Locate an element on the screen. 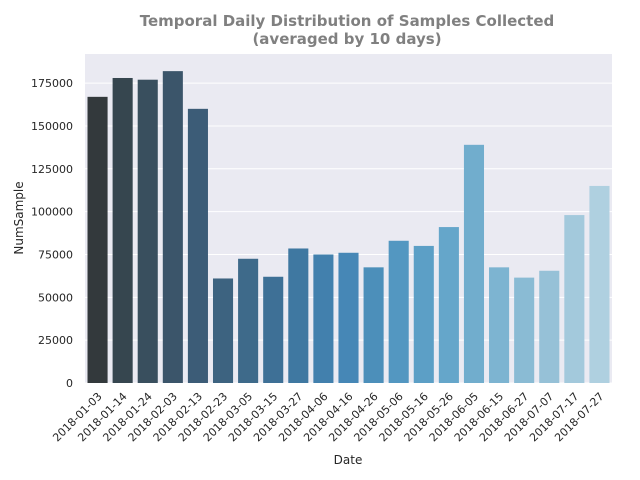 The image size is (640, 480). y-tick-label: 175000 is located at coordinates (52, 83).